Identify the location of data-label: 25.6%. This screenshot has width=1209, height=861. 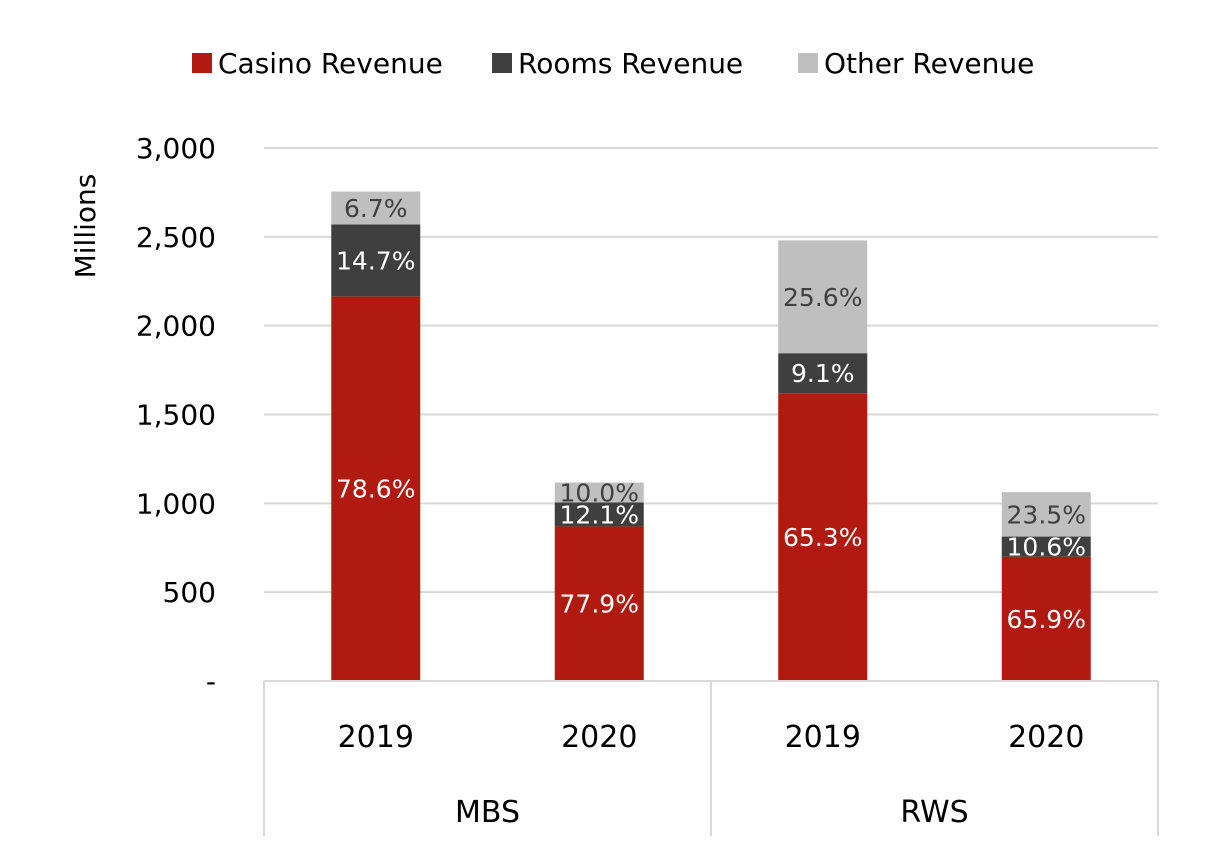
(822, 297).